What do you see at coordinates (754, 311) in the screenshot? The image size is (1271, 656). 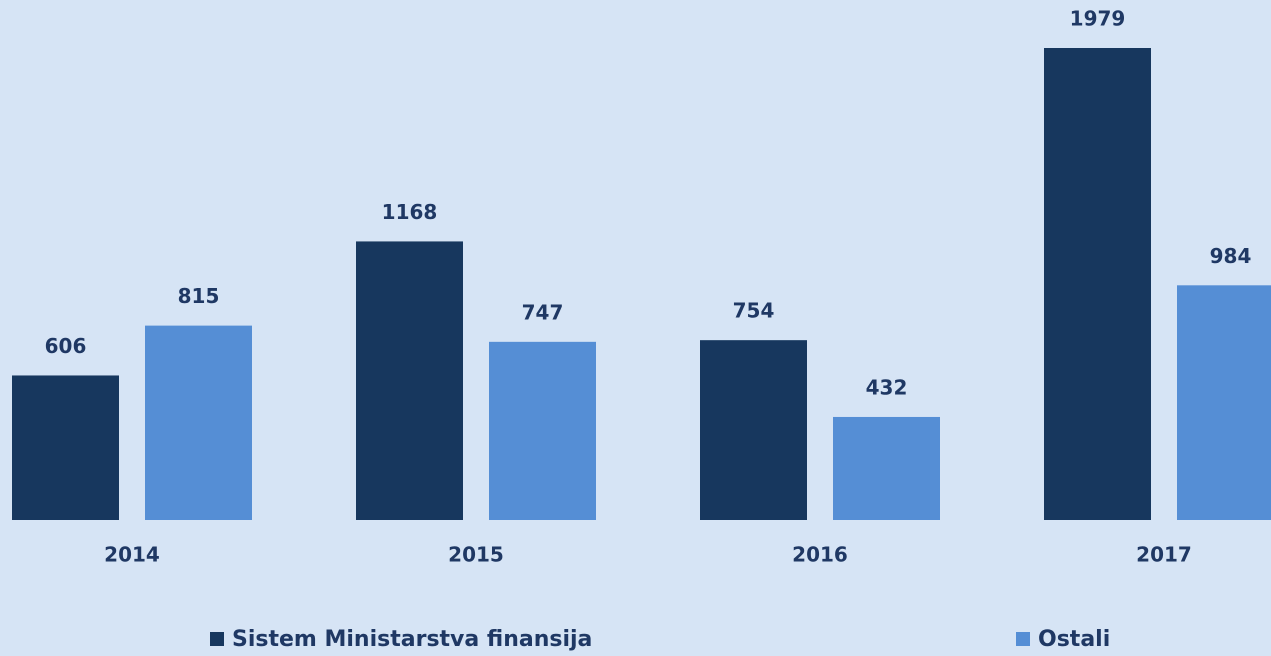 I see `value-label: 754` at bounding box center [754, 311].